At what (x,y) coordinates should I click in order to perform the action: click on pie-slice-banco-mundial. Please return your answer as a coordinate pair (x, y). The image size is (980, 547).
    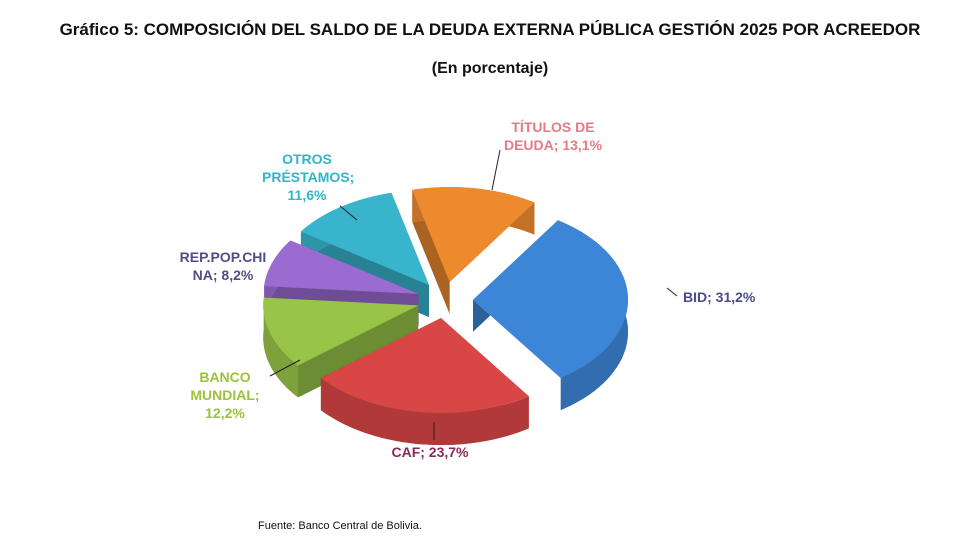
    Looking at the image, I should click on (341, 347).